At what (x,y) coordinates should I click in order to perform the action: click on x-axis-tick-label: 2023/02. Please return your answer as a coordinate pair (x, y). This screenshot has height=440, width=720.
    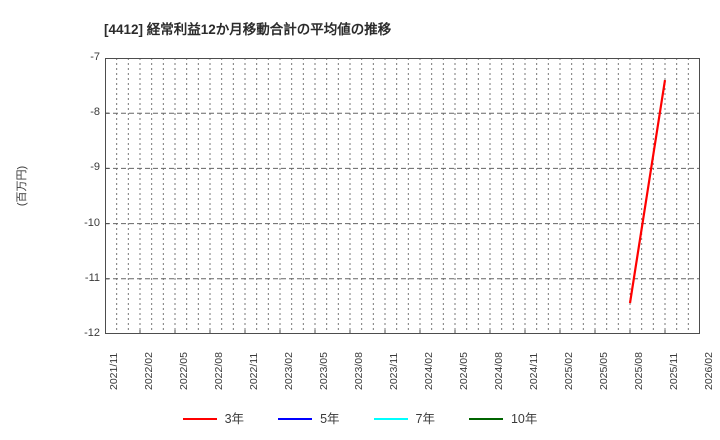
    Looking at the image, I should click on (289, 371).